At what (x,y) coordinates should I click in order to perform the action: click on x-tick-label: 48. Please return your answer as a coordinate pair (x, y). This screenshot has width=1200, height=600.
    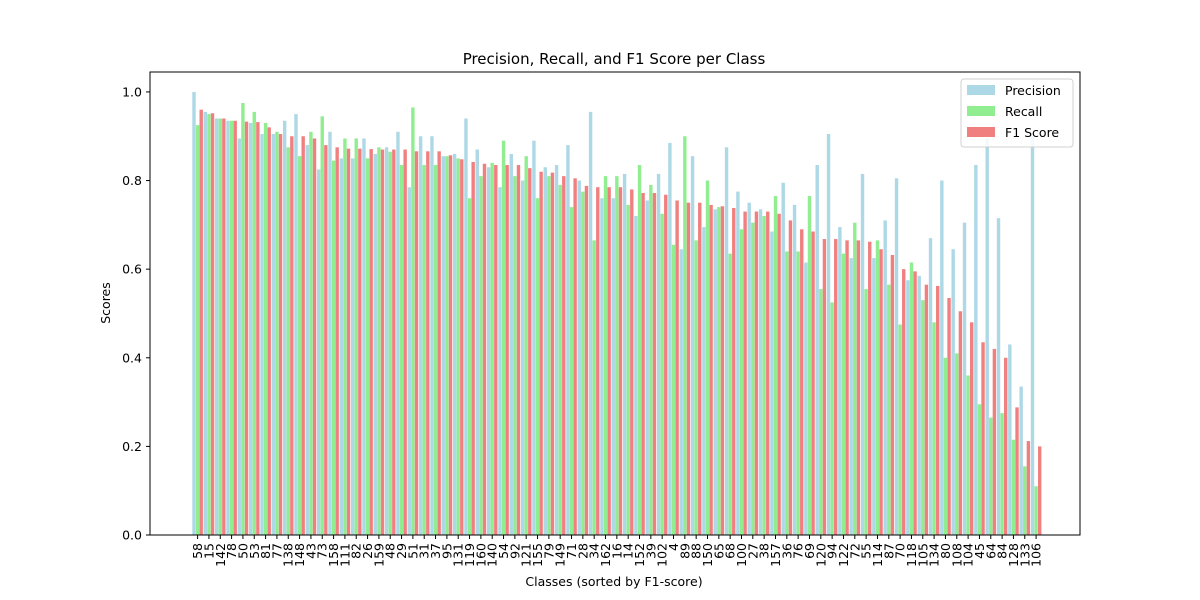
    Looking at the image, I should click on (390, 551).